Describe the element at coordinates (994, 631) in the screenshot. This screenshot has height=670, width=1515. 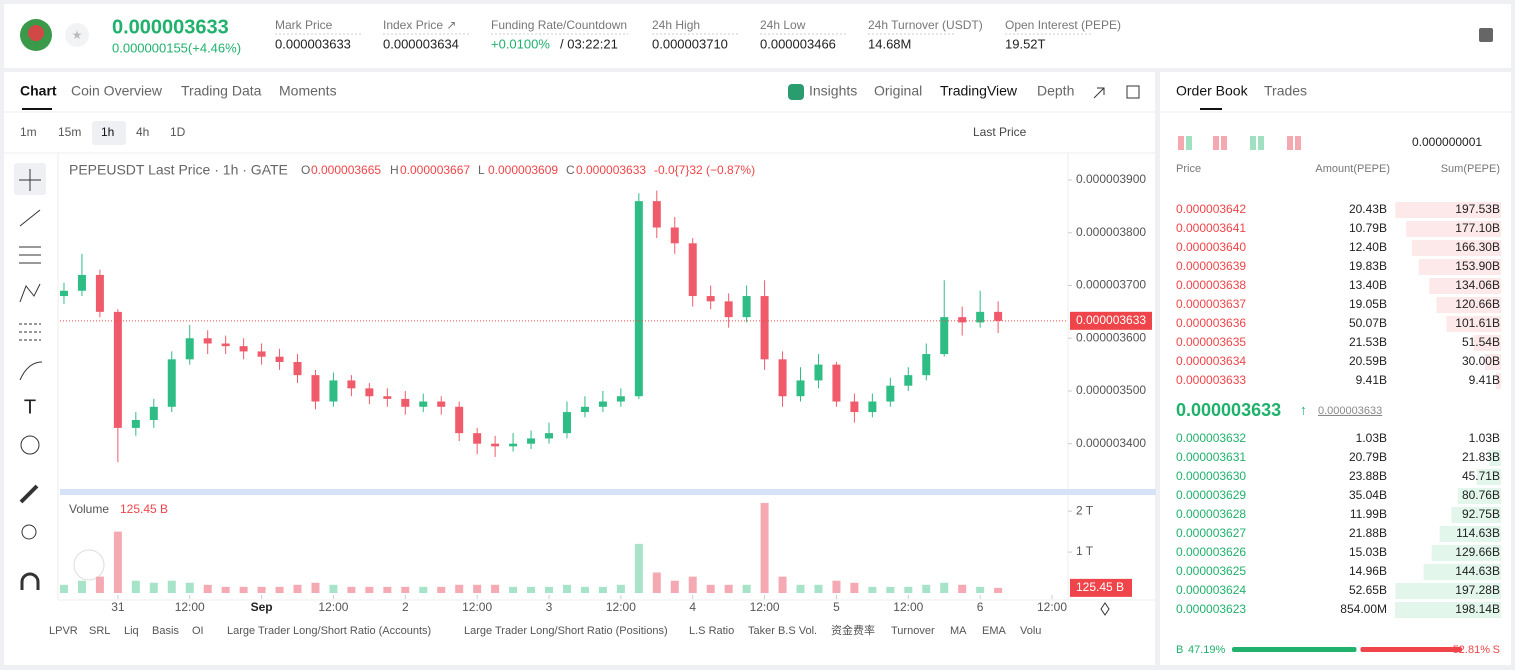
I see `indicator: EMA` at that location.